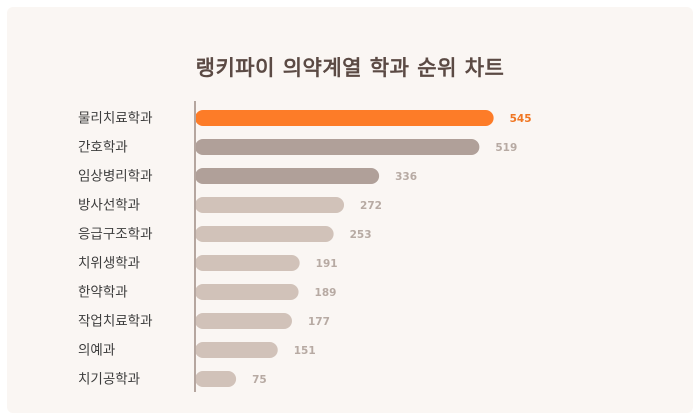 The width and height of the screenshot is (700, 420). What do you see at coordinates (305, 351) in the screenshot?
I see `value-label: 151` at bounding box center [305, 351].